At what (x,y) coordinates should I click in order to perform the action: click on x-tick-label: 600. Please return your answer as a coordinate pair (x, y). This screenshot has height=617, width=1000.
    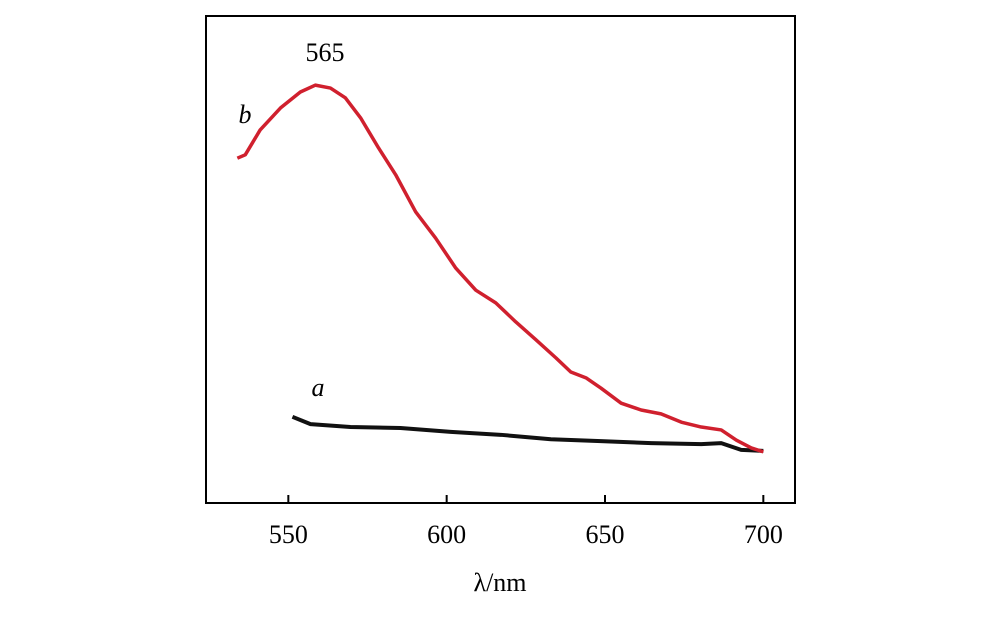
    Looking at the image, I should click on (446, 534).